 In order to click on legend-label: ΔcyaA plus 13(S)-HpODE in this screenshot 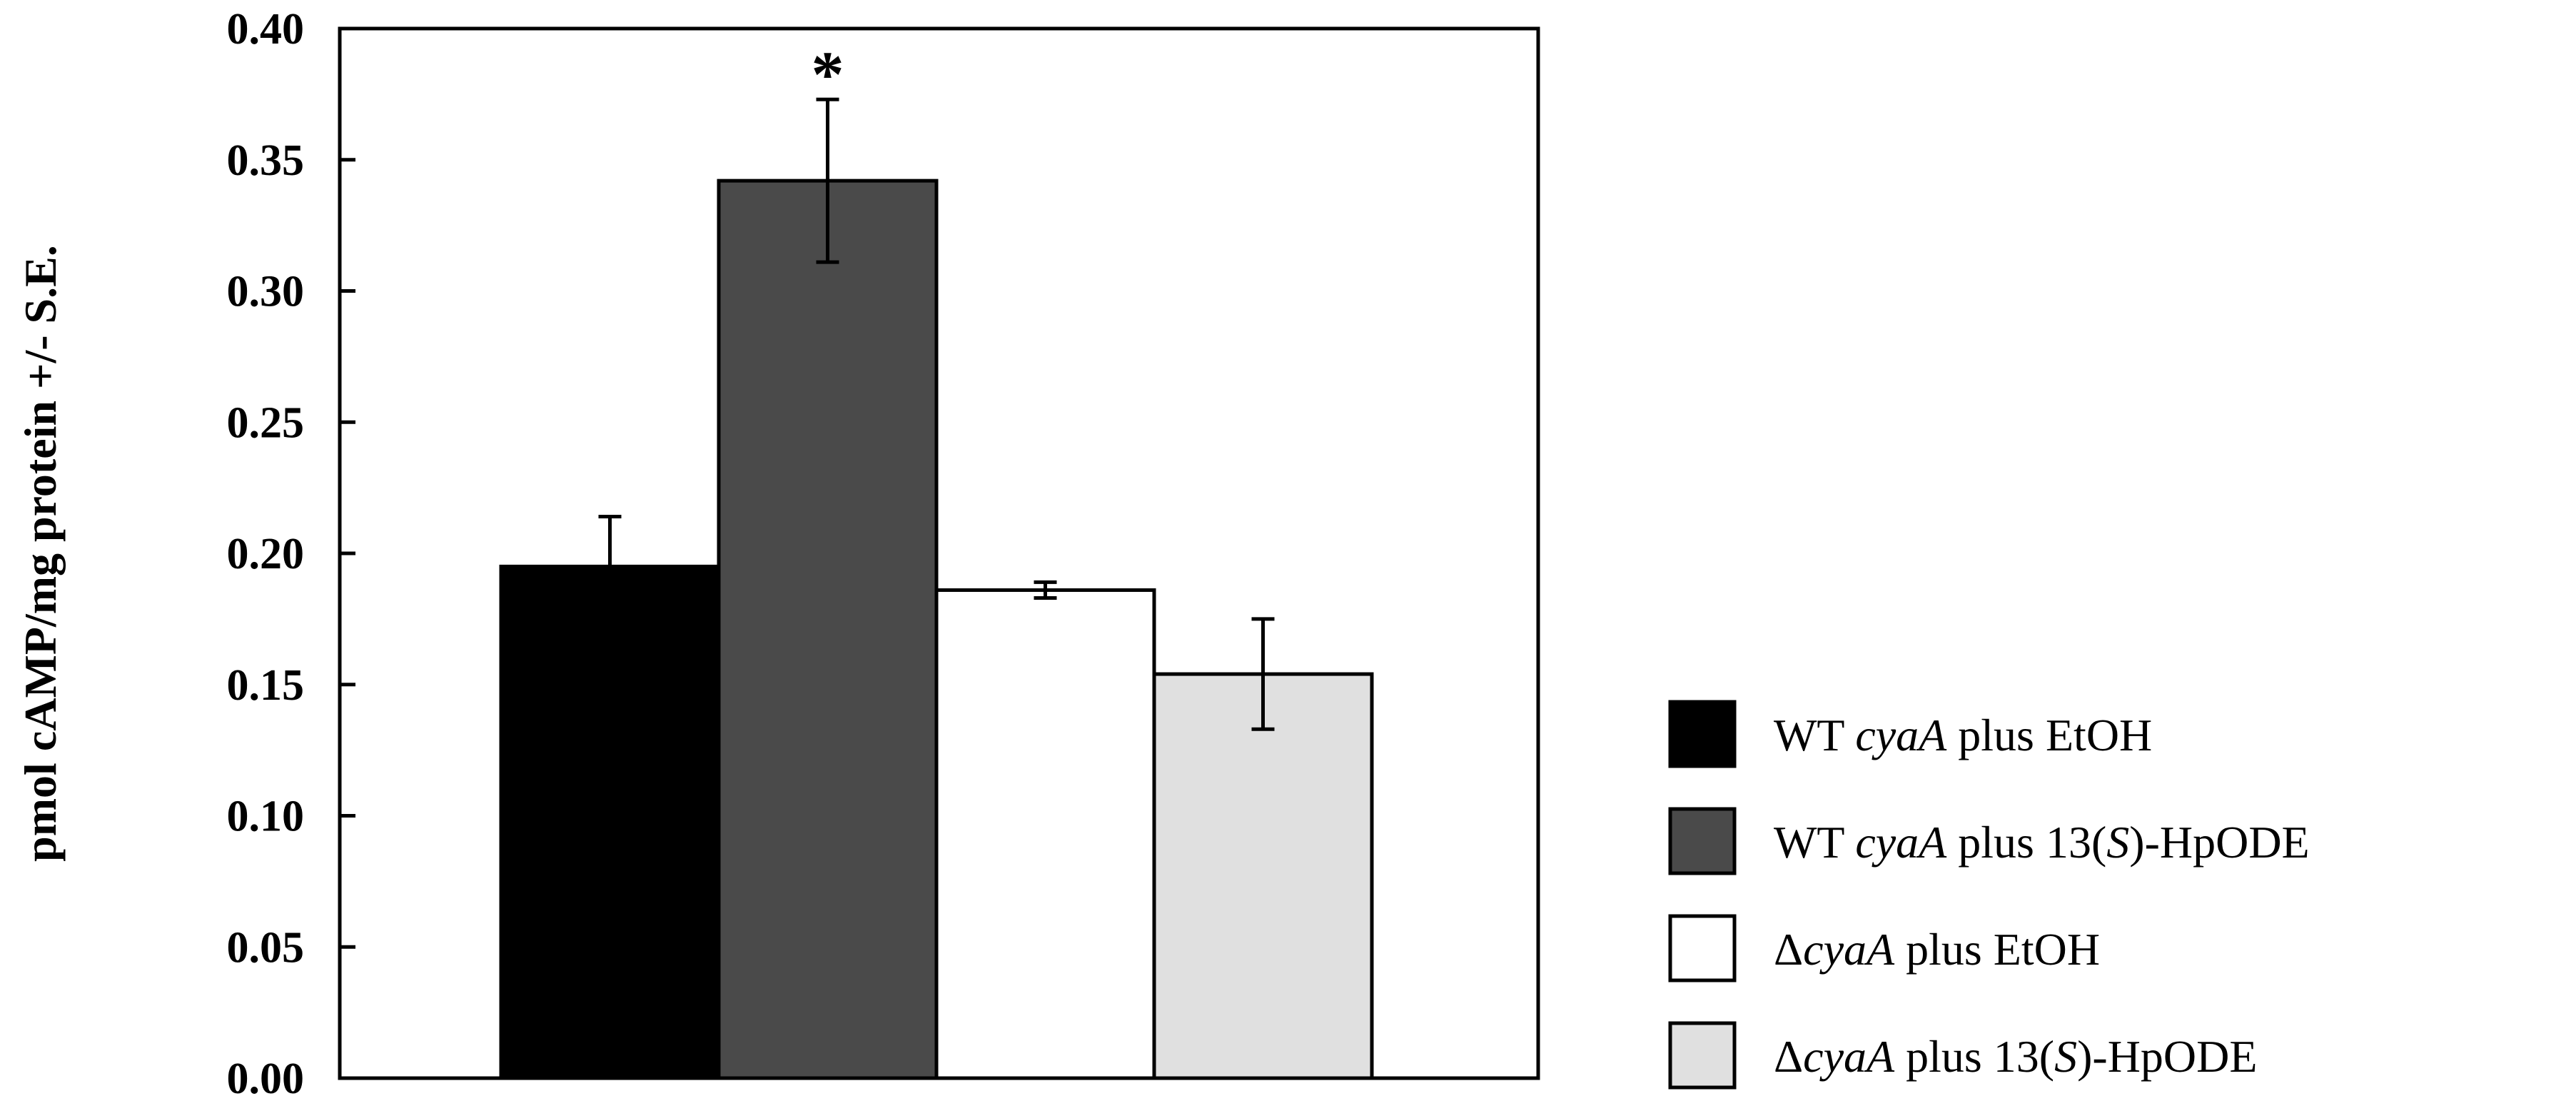, I will do `click(2015, 1056)`.